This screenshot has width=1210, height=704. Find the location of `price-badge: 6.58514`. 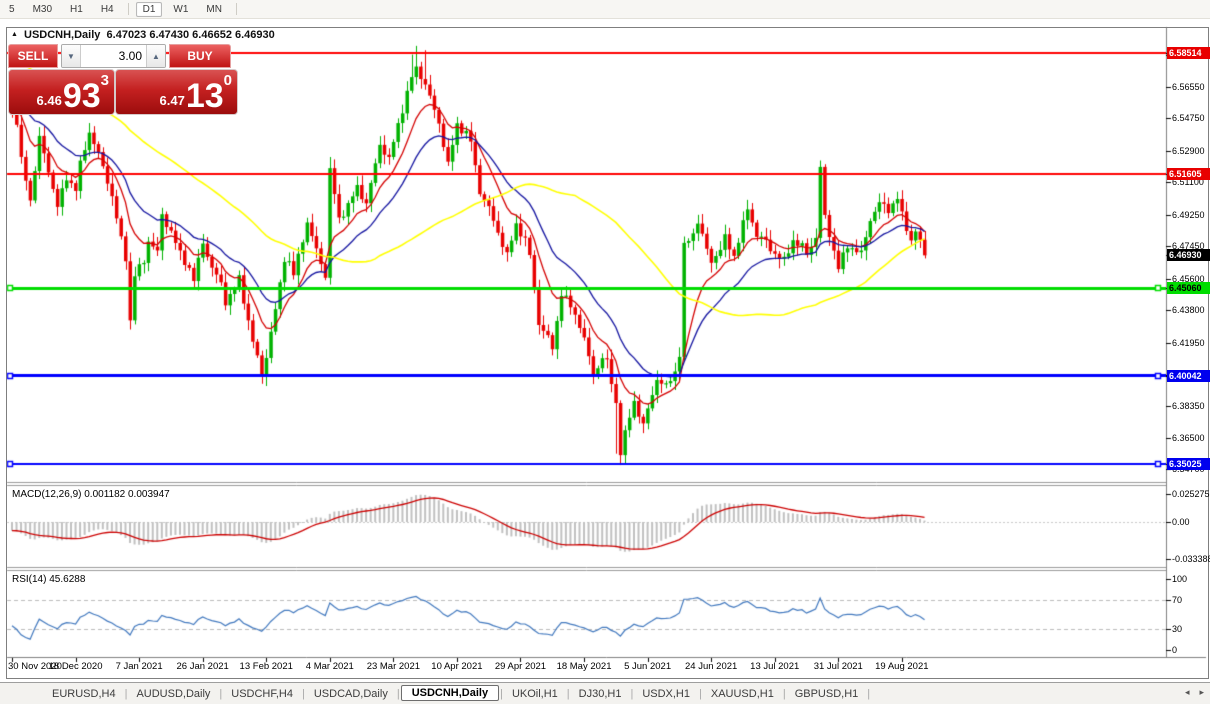

price-badge: 6.58514 is located at coordinates (1188, 52).